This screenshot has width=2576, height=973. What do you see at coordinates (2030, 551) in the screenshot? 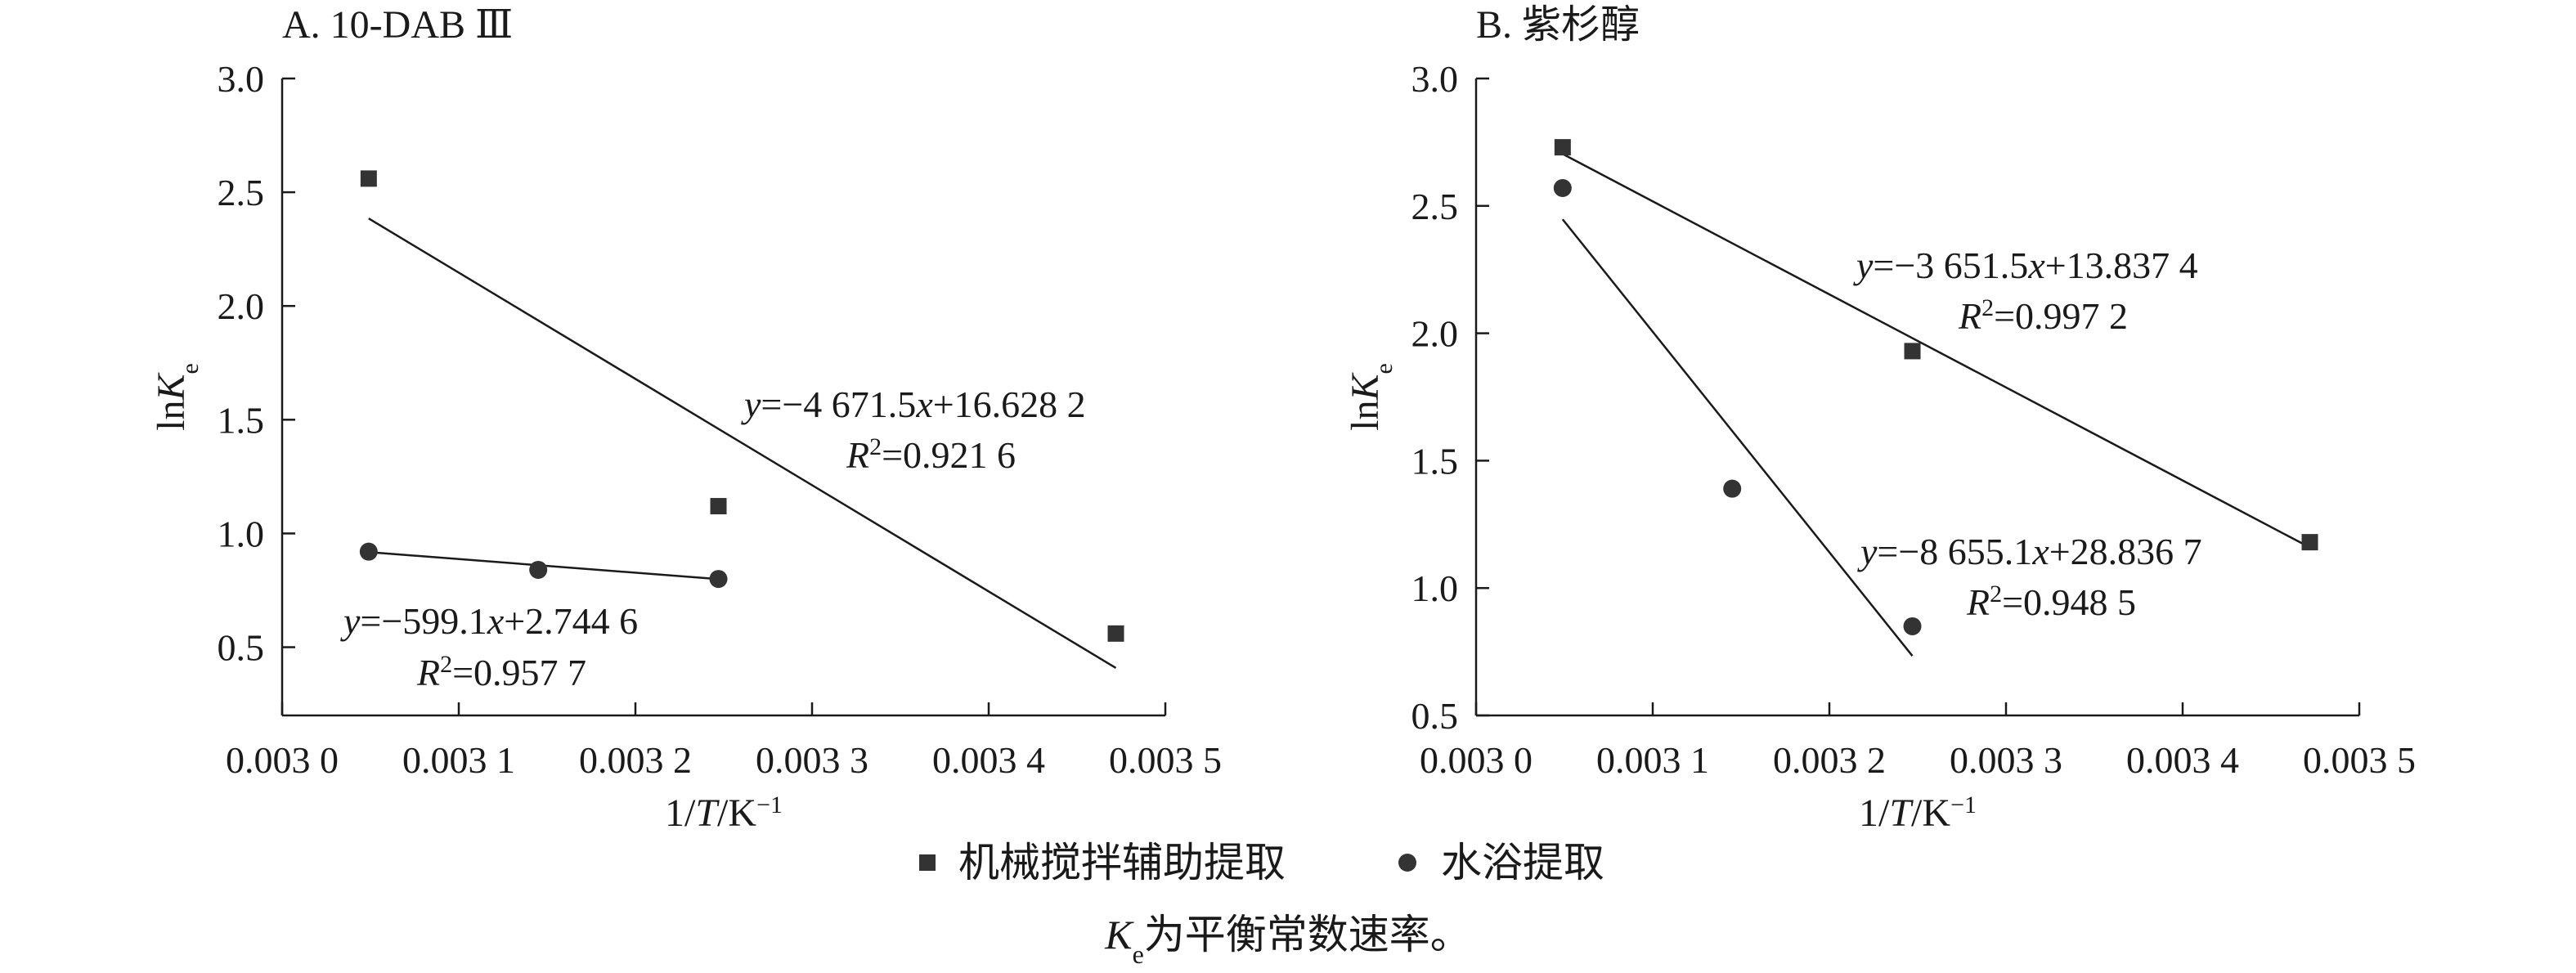
I see `fit-equation: y=−8 655.1x+28.836 7` at bounding box center [2030, 551].